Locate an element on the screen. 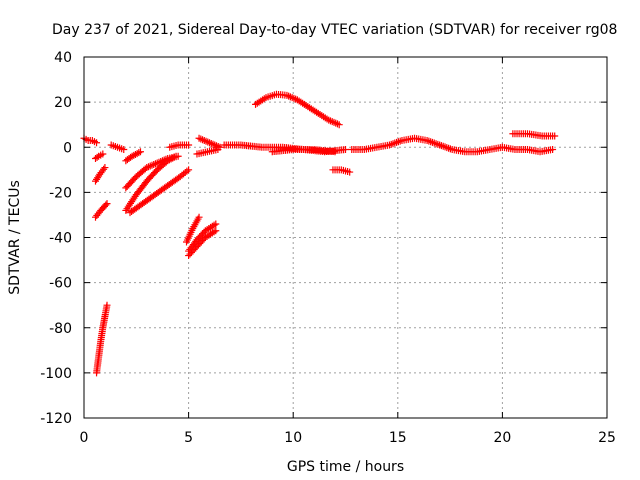 This screenshot has height=480, width=640. series-s06 is located at coordinates (117, 147).